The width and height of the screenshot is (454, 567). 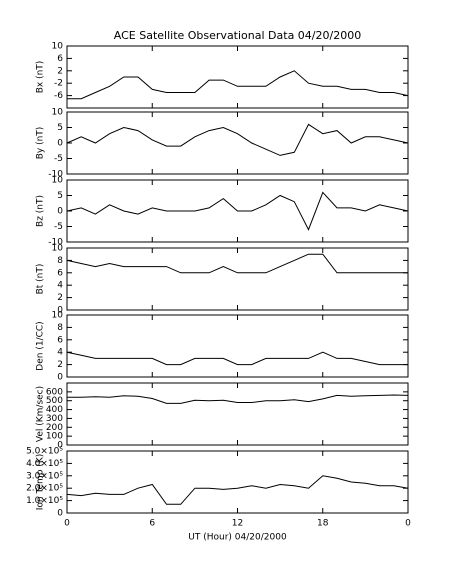 I want to click on y-tick-label: 4.0×10⁵, so click(x=44, y=464).